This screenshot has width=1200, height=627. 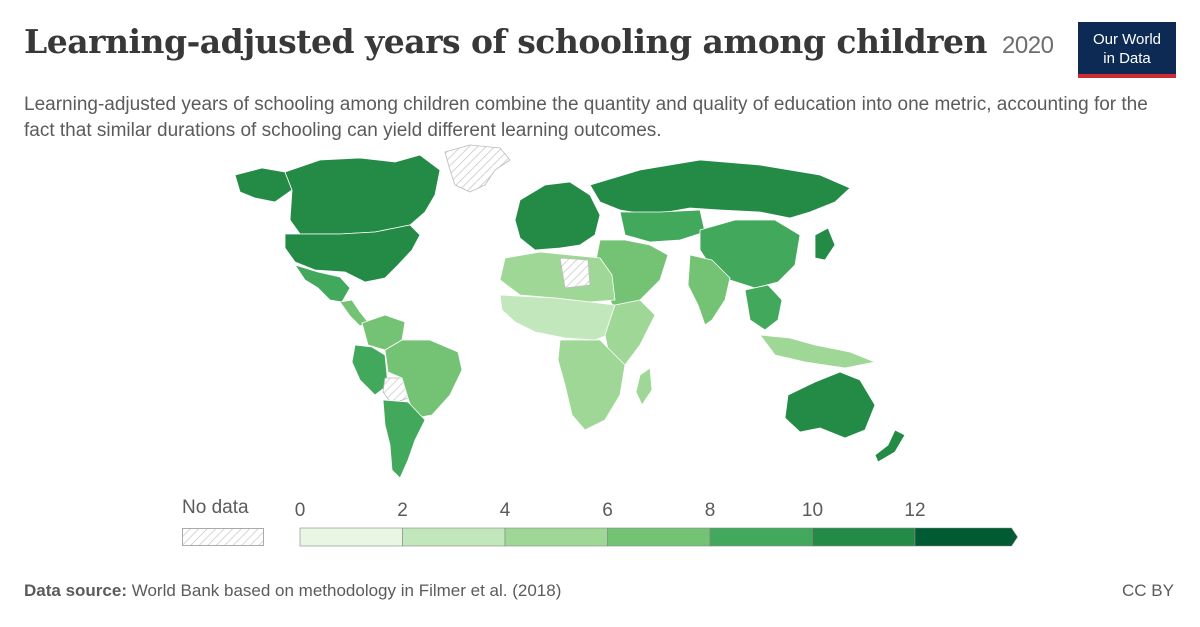 I want to click on legend-color-scale: 0 2 4 6 8 10 12, so click(x=656, y=523).